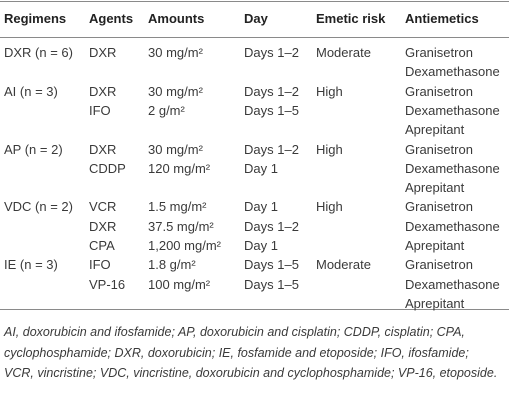  I want to click on regimen: VDC (n = 2), so click(38, 207).